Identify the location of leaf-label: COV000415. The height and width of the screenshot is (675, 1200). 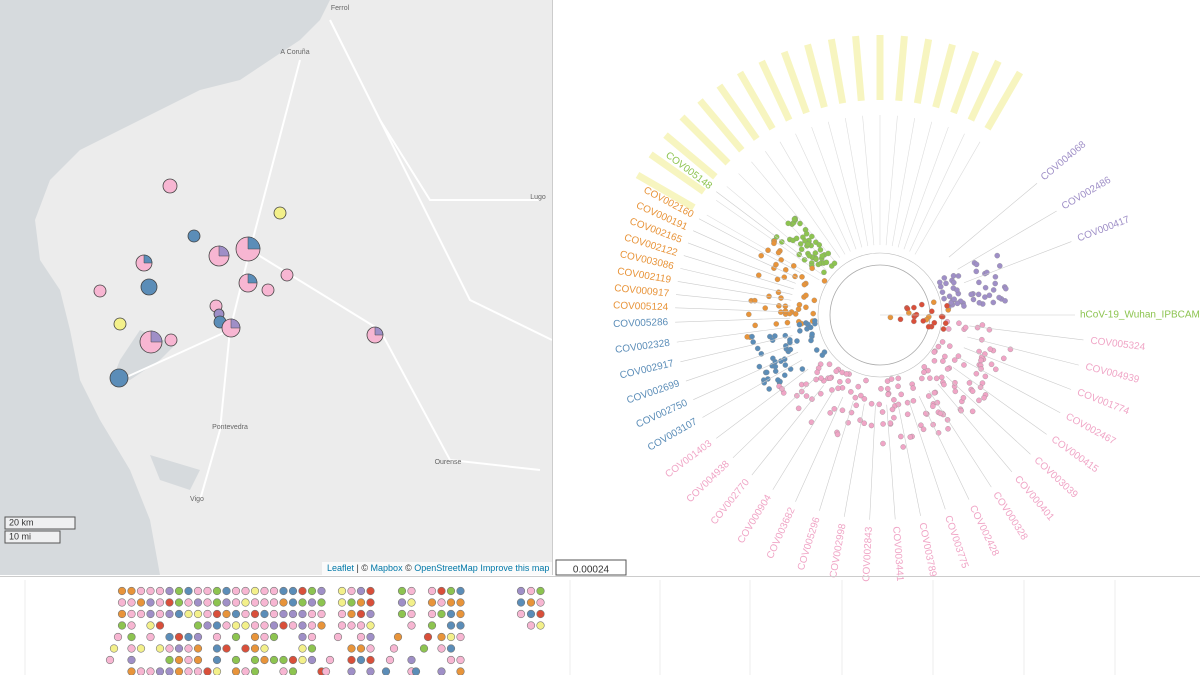
(1074, 454).